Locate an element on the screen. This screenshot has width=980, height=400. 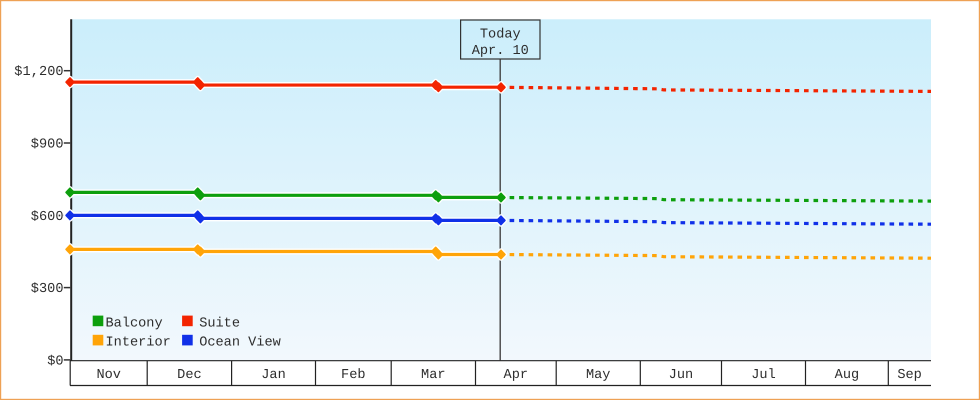
svg-text: Nov is located at coordinates (108, 375).